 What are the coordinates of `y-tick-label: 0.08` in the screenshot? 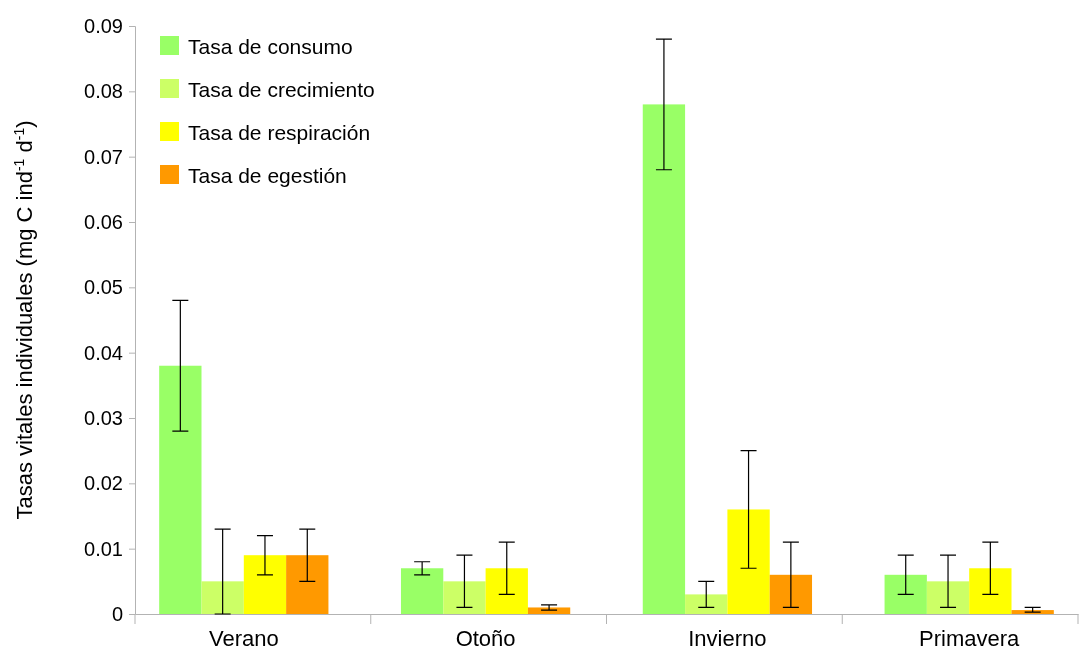 It's located at (103, 91).